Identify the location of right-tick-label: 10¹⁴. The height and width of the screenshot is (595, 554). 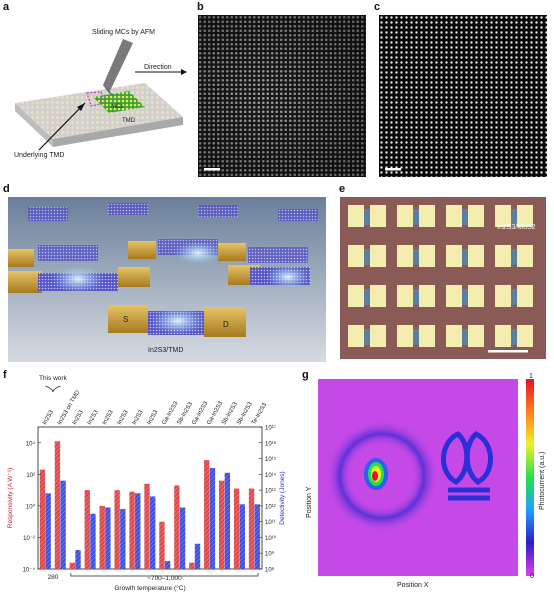
(271, 475).